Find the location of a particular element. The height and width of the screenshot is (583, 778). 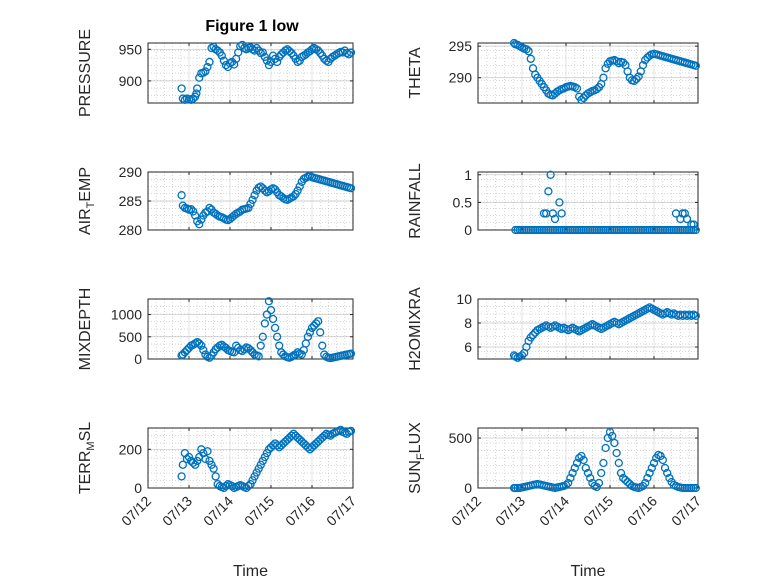

y-tick-label: 285 is located at coordinates (131, 201).